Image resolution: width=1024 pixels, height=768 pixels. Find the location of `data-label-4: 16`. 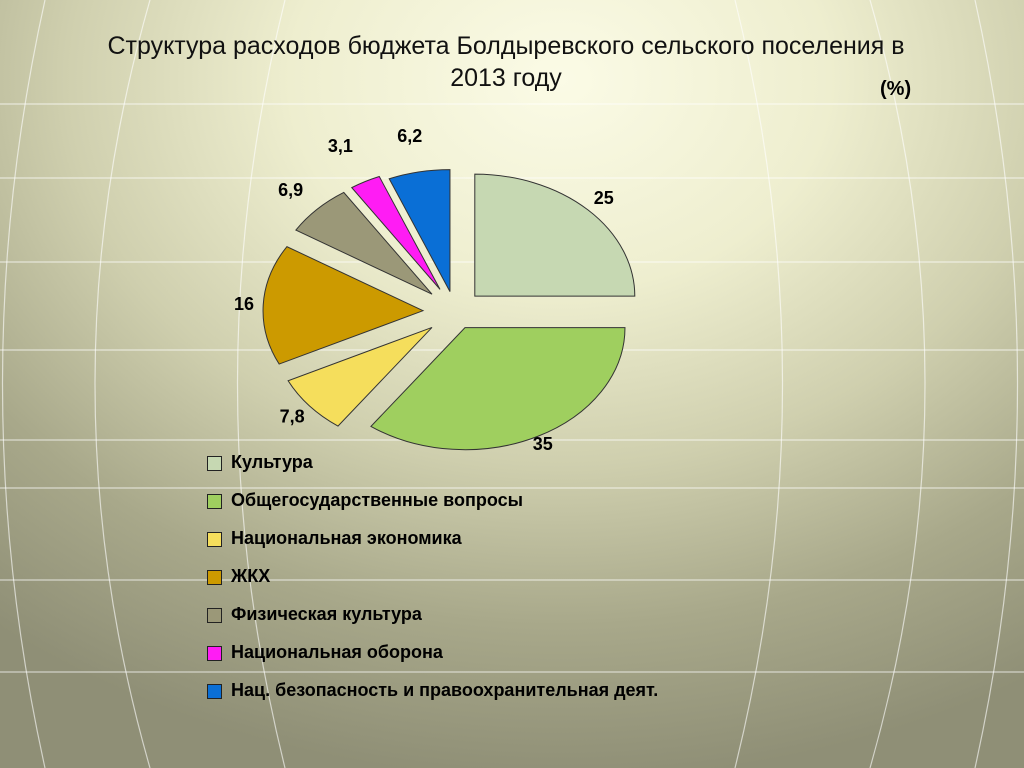

data-label-4: 16 is located at coordinates (244, 304).